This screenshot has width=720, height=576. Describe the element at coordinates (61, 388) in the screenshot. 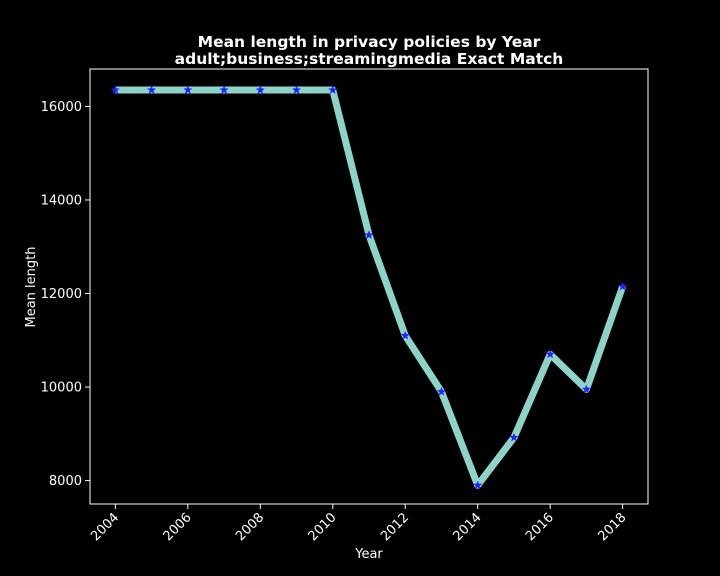

I see `y-tick-label: 10000` at that location.